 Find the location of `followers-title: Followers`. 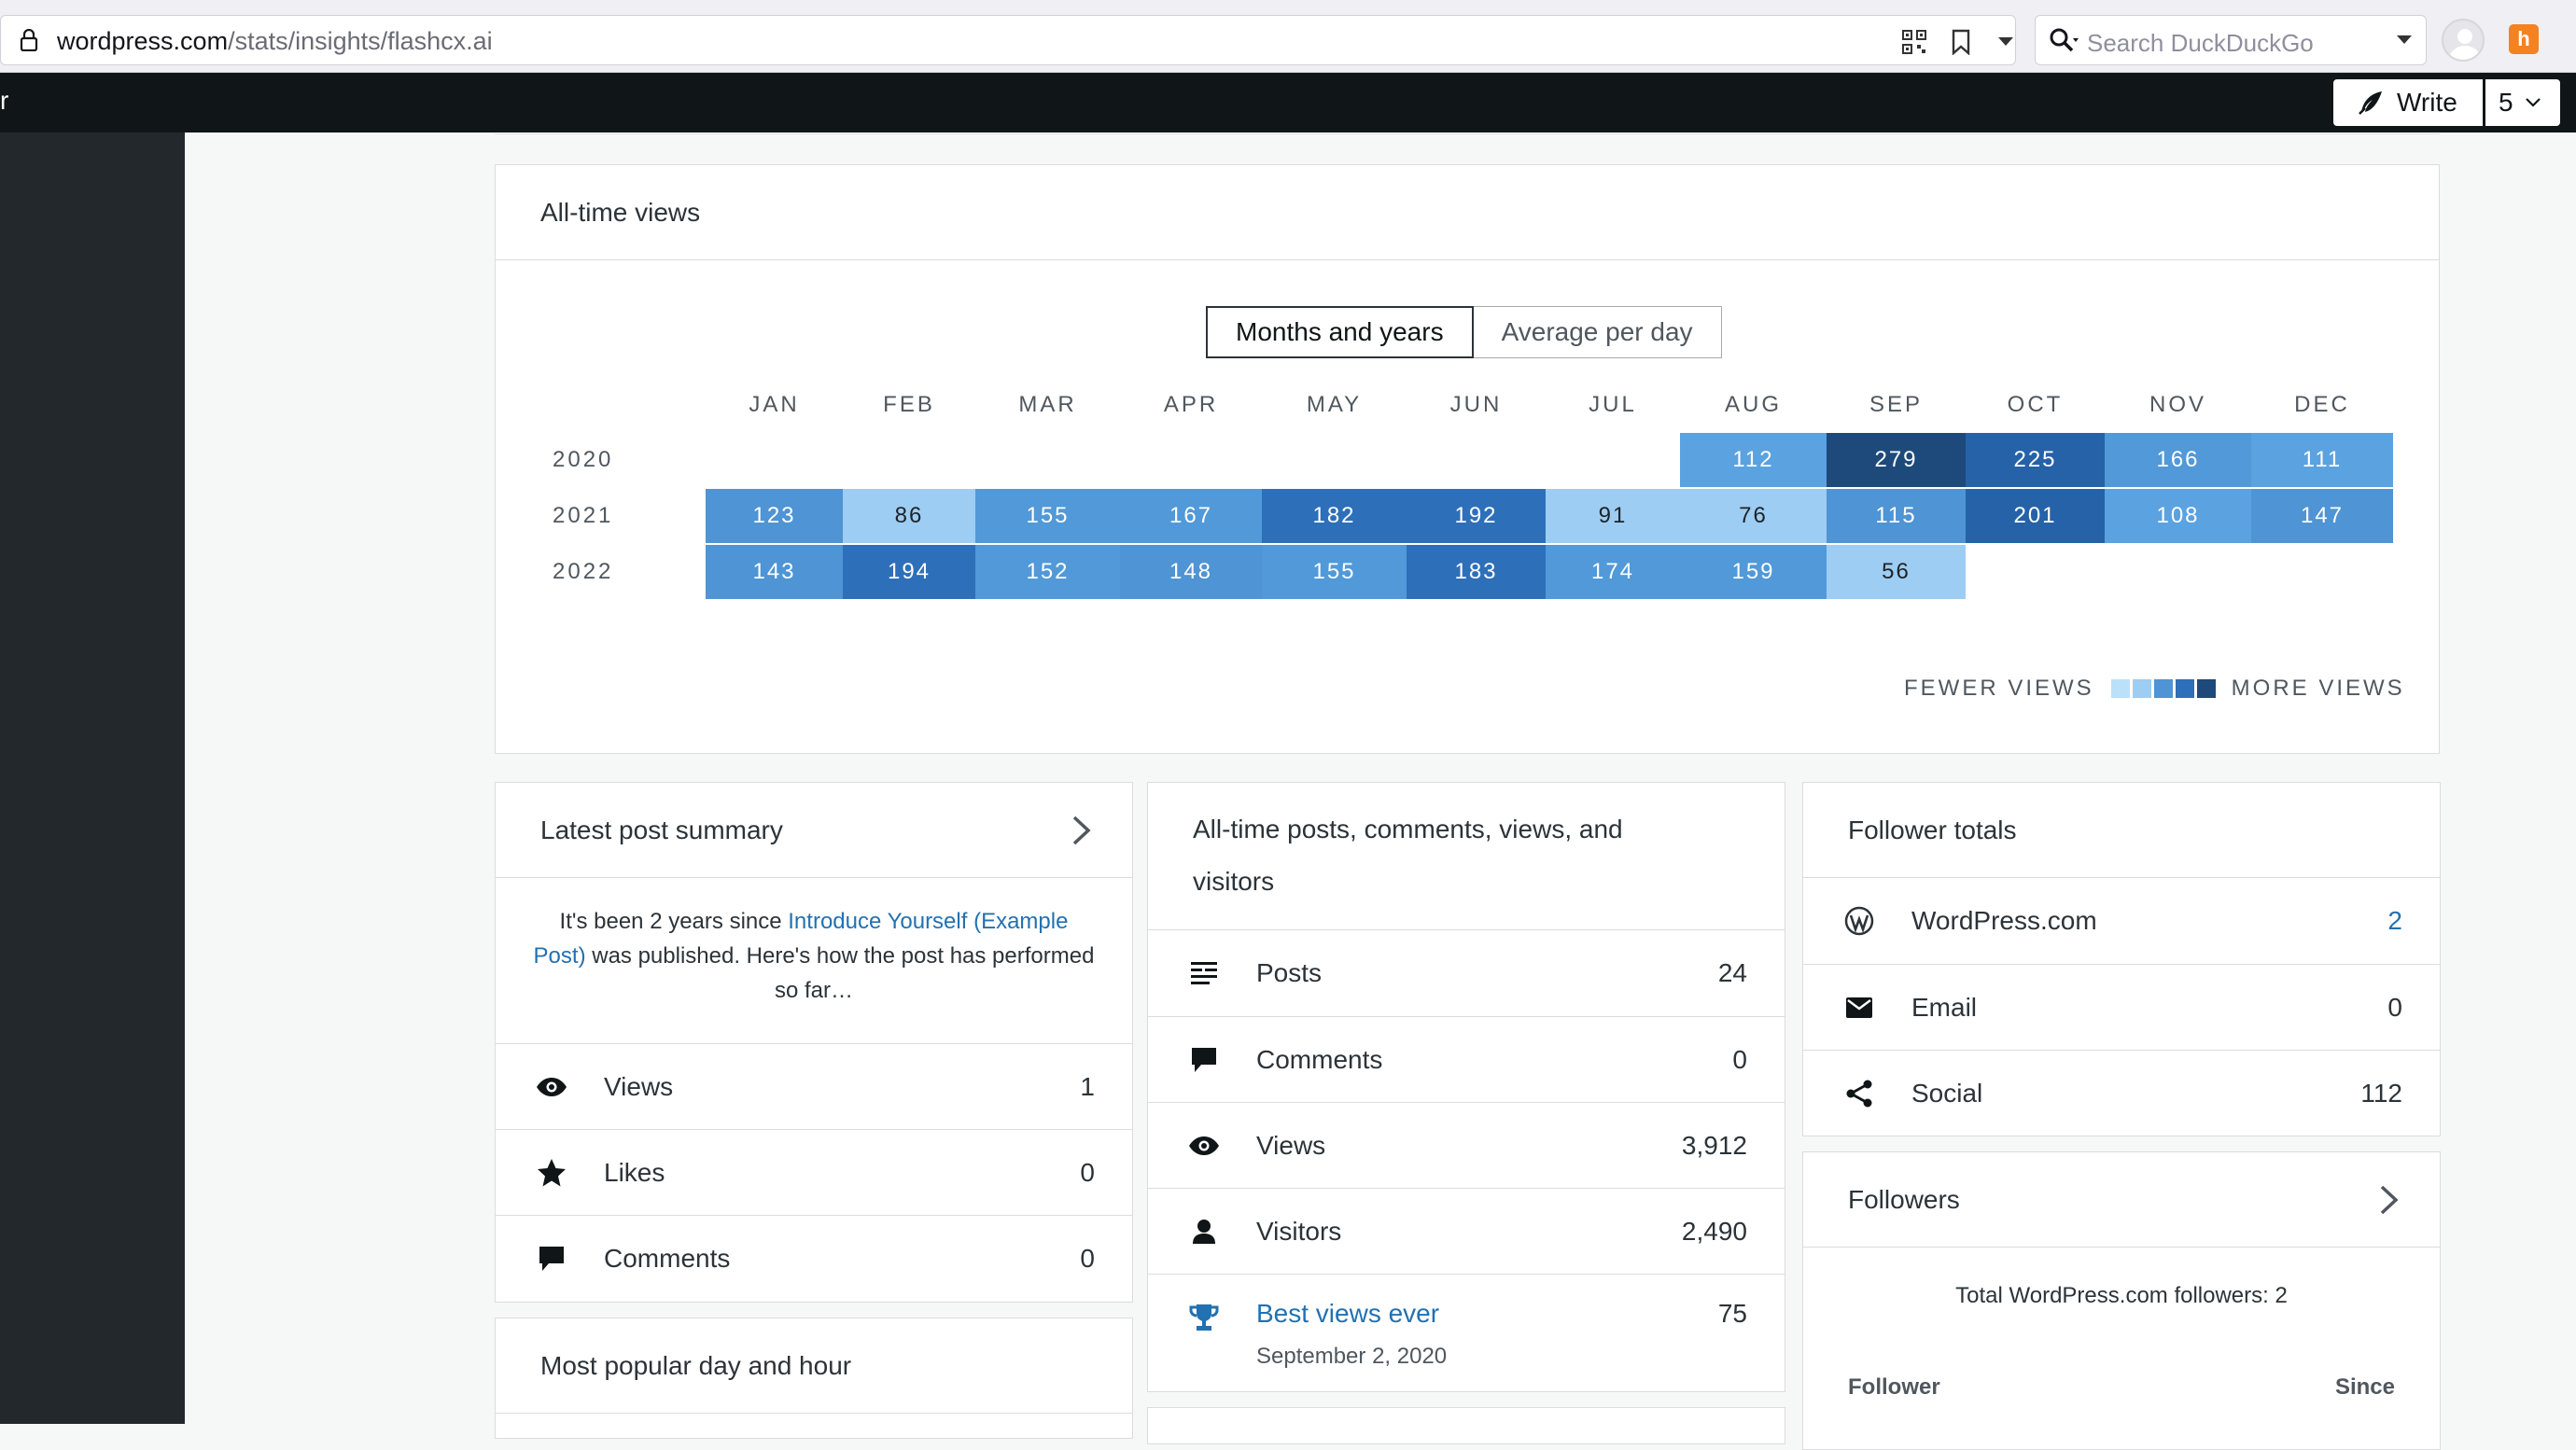

followers-title: Followers is located at coordinates (1904, 1199).